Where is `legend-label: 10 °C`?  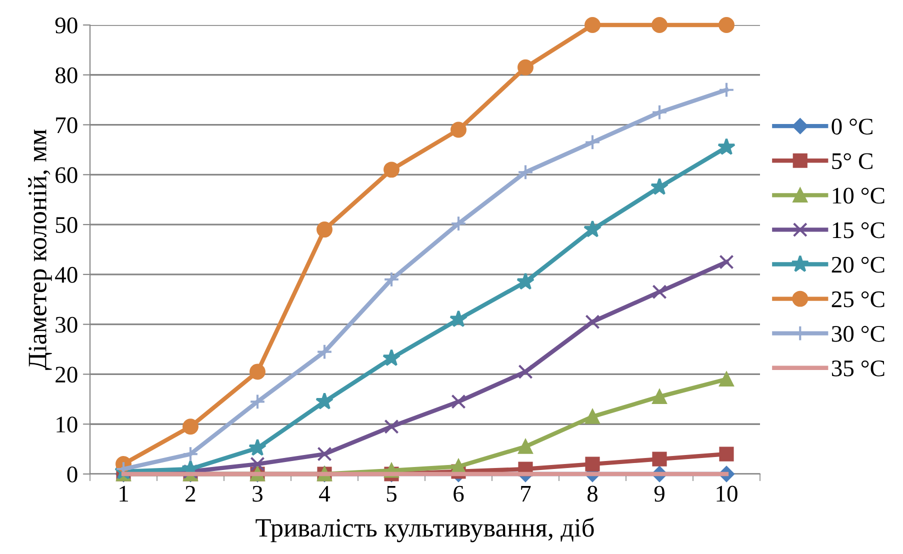 legend-label: 10 °C is located at coordinates (858, 196).